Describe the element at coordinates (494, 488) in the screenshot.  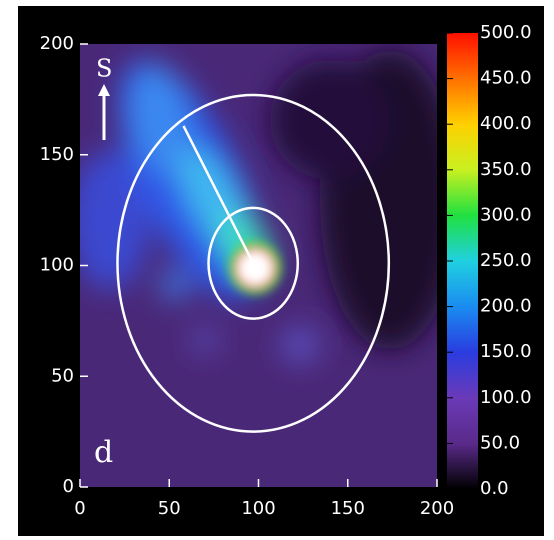
I see `colorbar-tick-label: 0.0` at that location.